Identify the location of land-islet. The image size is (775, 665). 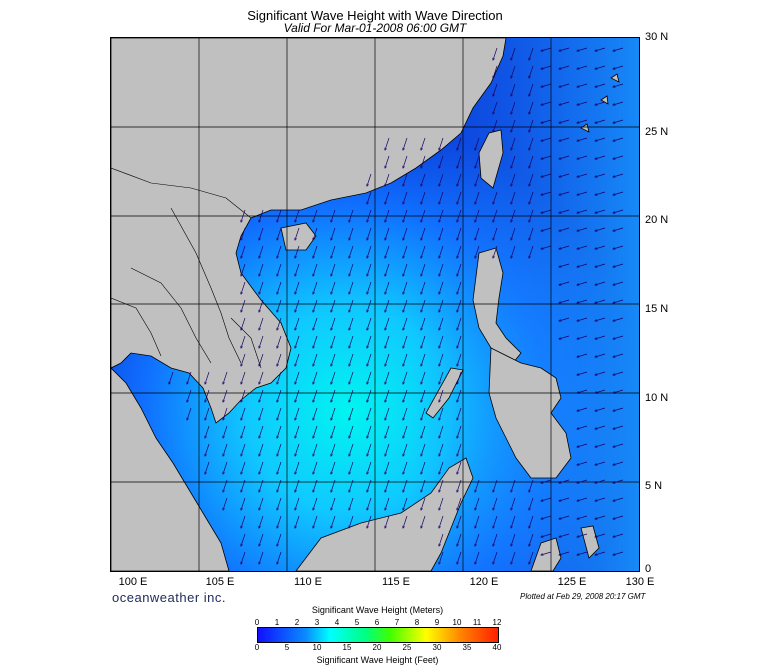
(590, 542).